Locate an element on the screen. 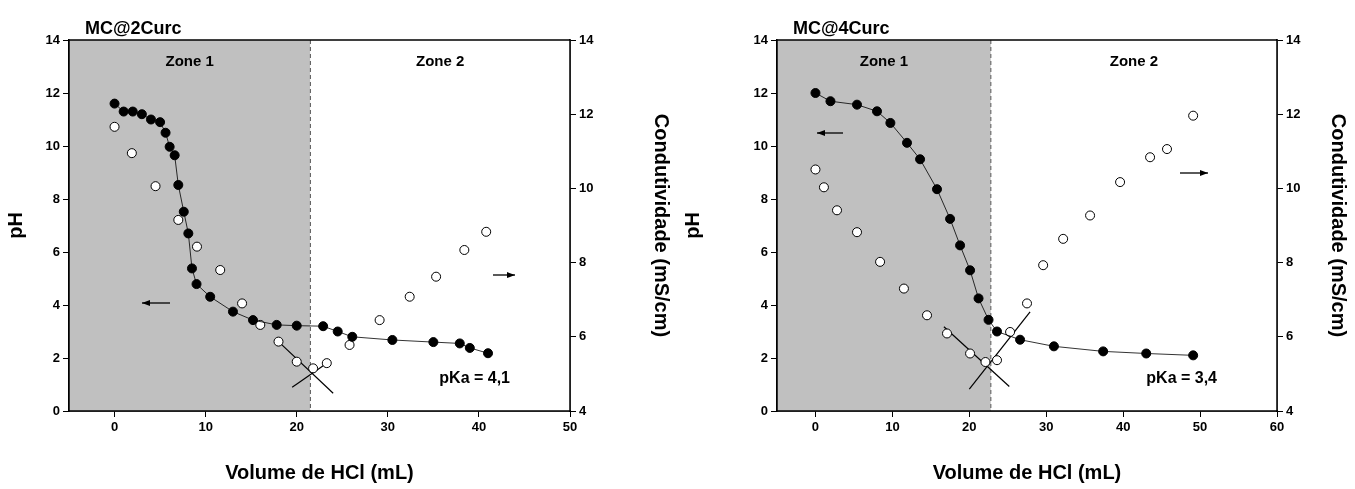 The width and height of the screenshot is (1355, 489). chart-title: MC@4Curc is located at coordinates (841, 28).